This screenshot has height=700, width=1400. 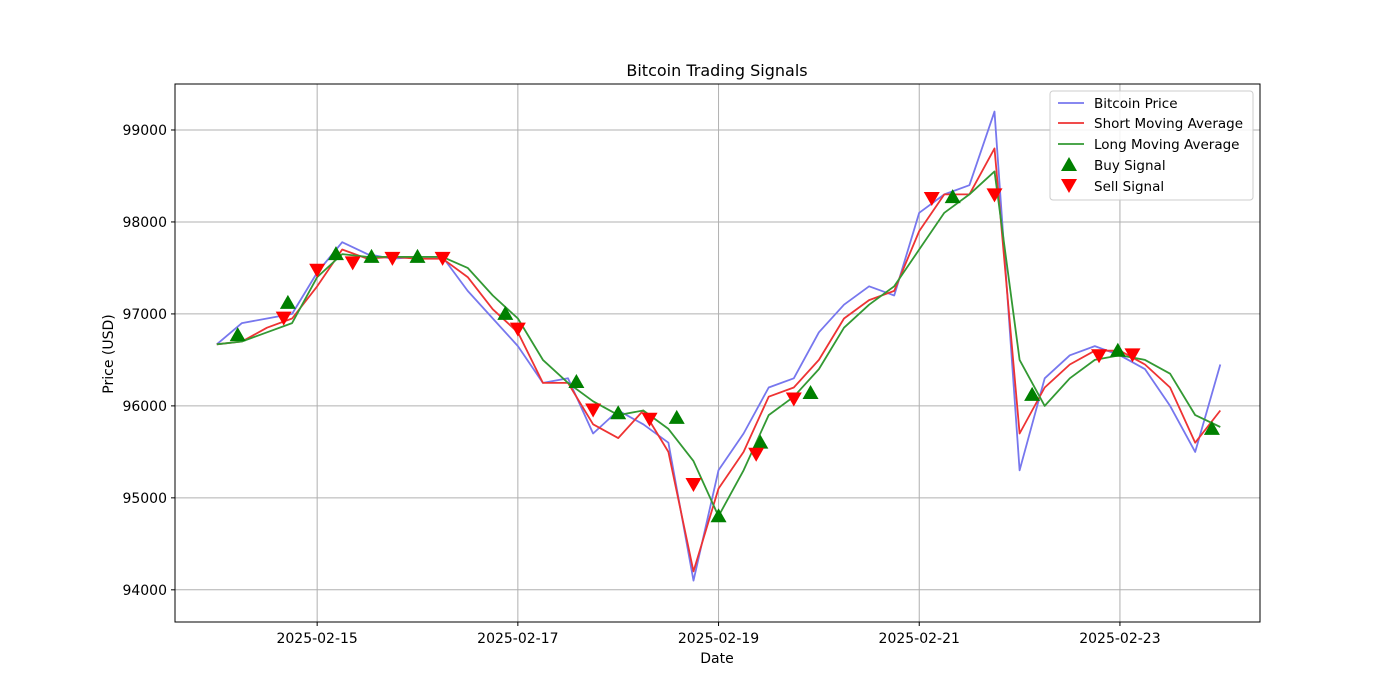 I want to click on x-tick-label: 2025-02-23, so click(x=1119, y=639).